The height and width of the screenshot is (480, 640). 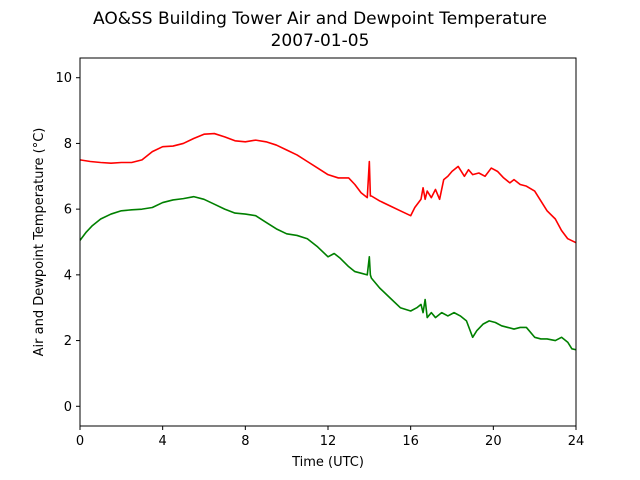 I want to click on y-tick-label: 2, so click(x=68, y=341).